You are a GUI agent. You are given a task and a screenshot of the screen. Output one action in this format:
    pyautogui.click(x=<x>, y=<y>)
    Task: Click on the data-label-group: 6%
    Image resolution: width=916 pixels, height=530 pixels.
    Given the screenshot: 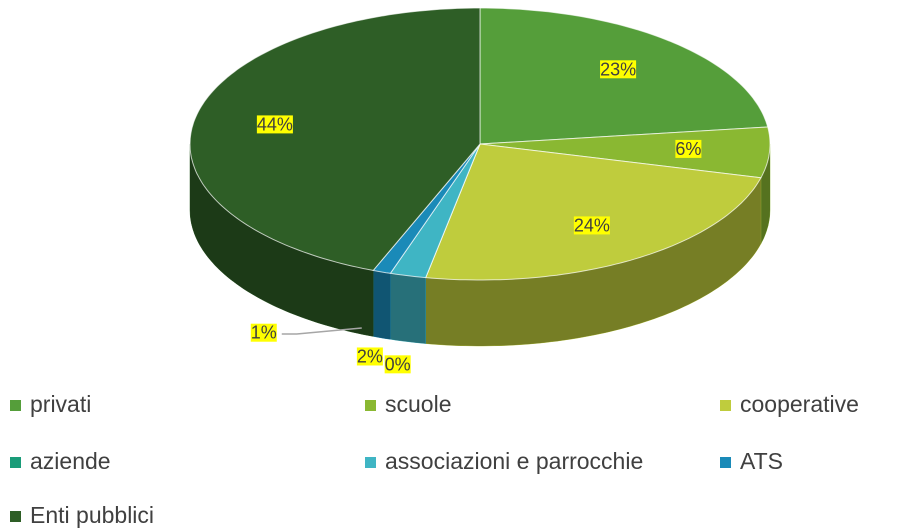 What is the action you would take?
    pyautogui.click(x=688, y=149)
    